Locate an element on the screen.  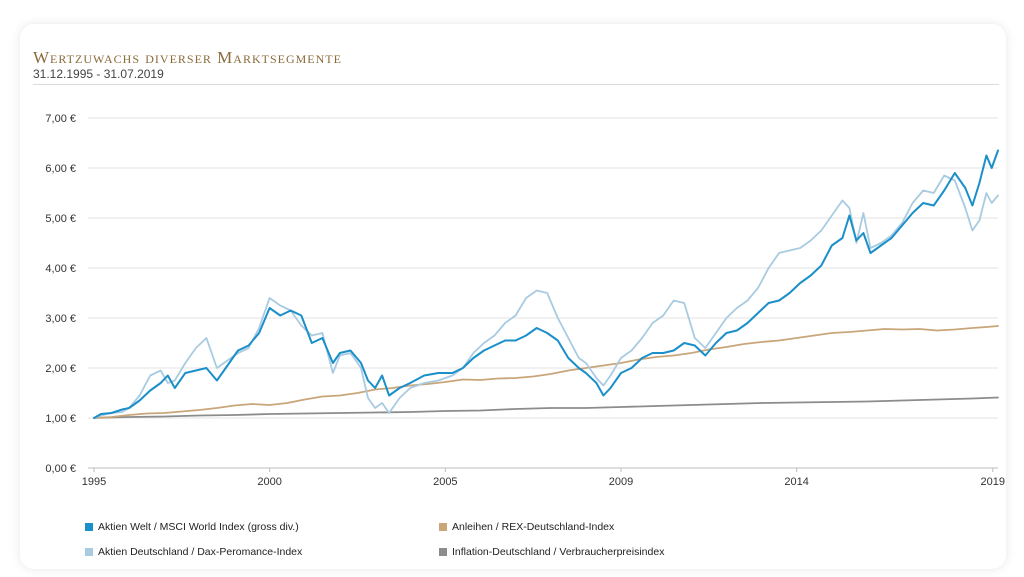
y-tick-label-2: 2,00 € is located at coordinates (60, 369).